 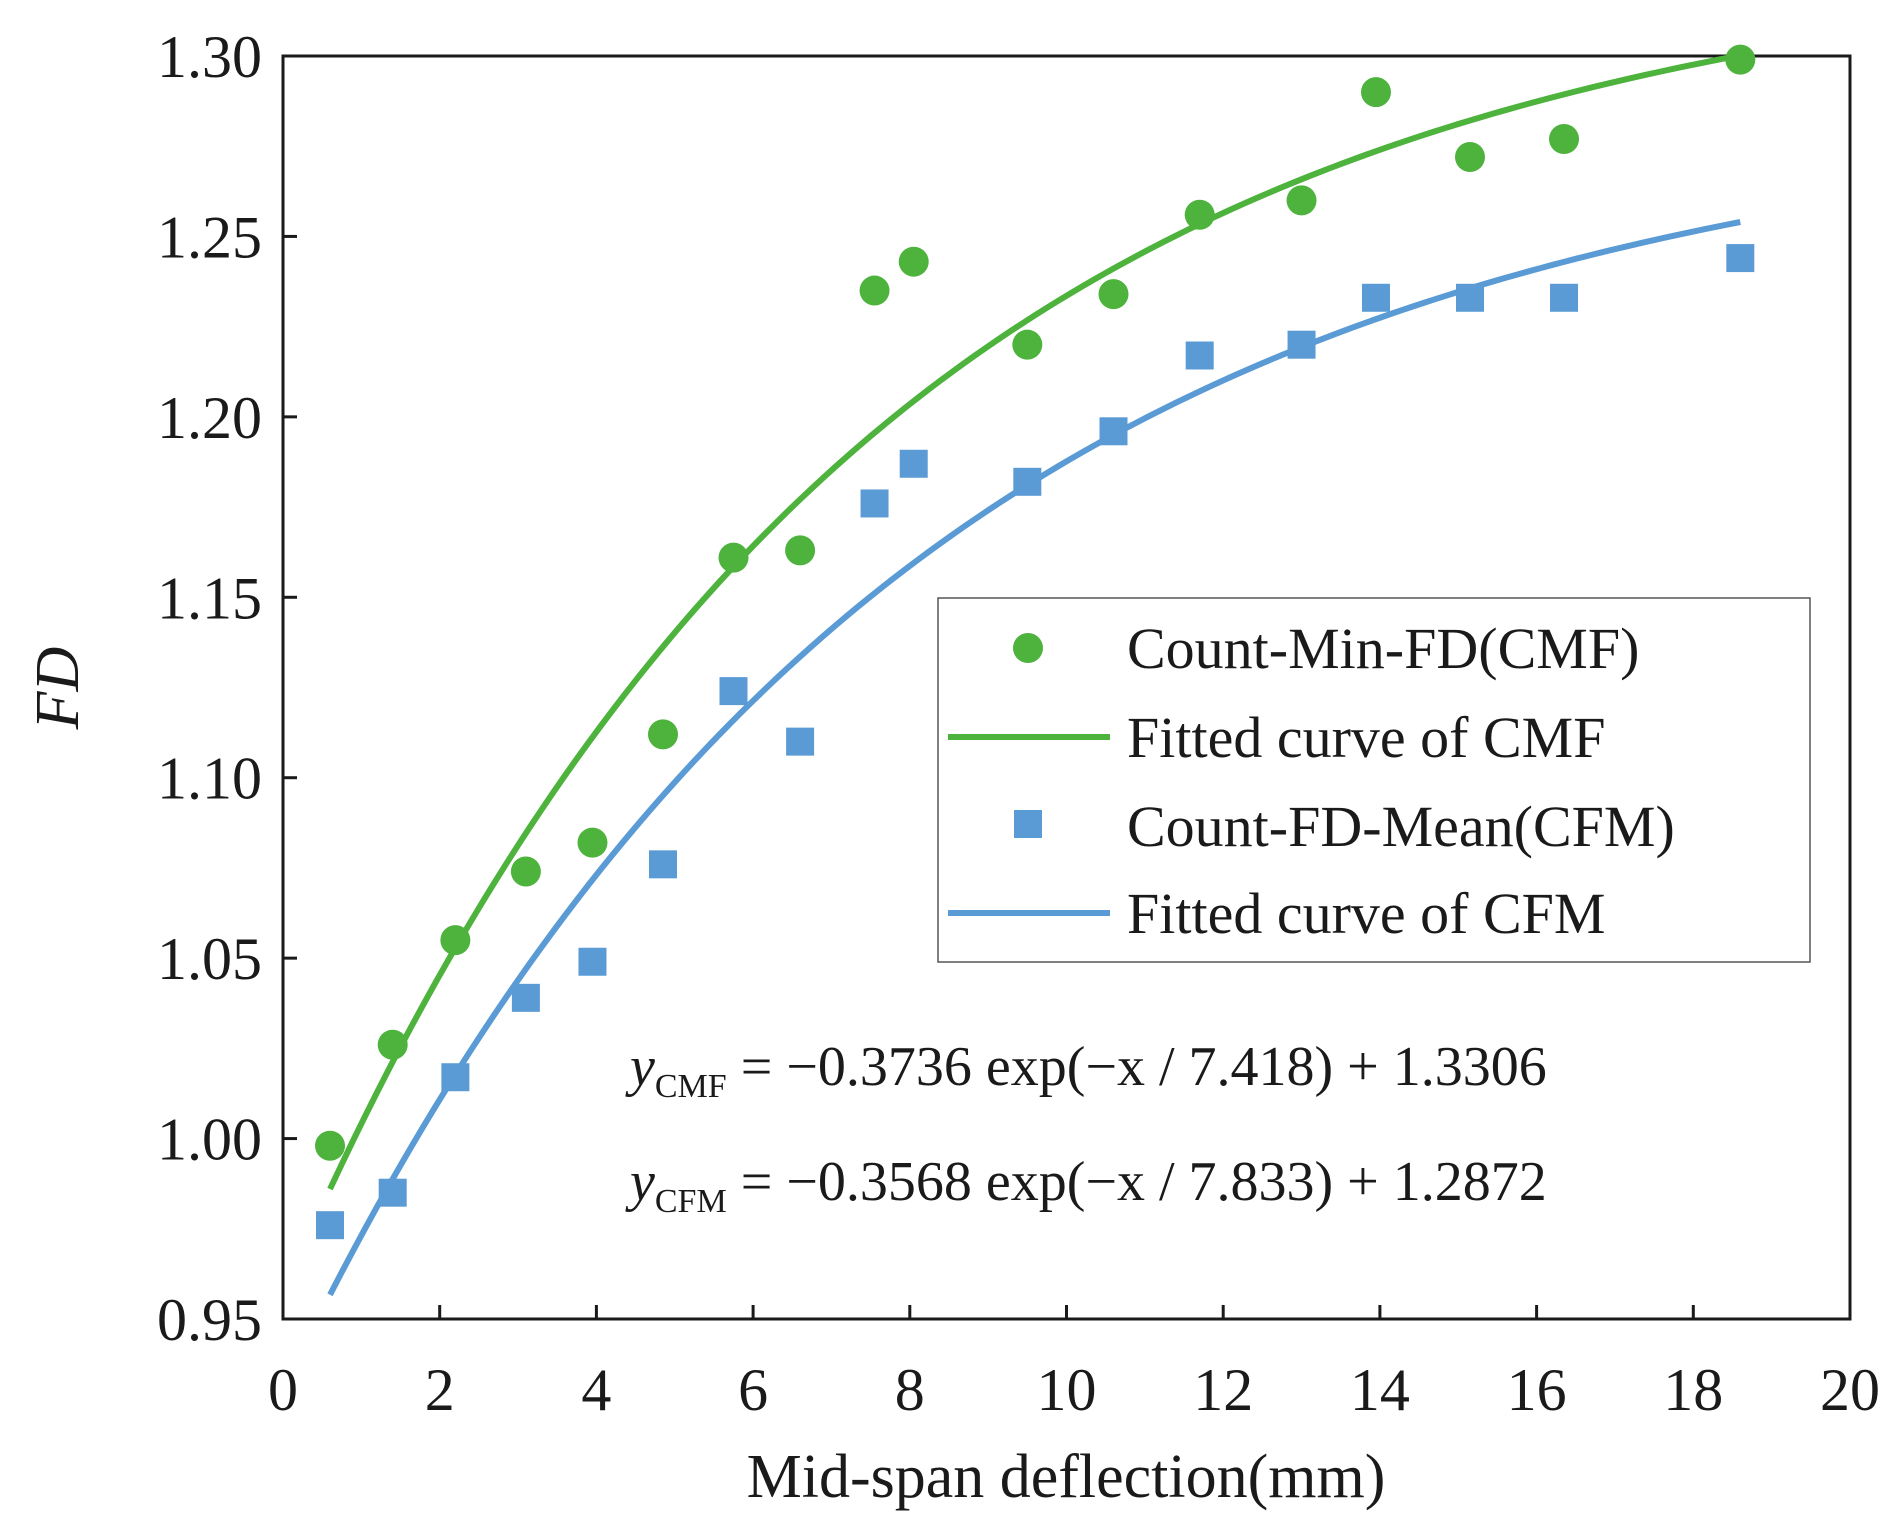 What do you see at coordinates (227, 688) in the screenshot?
I see `y-axis: 0.95 1.00 1.05 1.10 1.15 1.20 1.25 1.30` at bounding box center [227, 688].